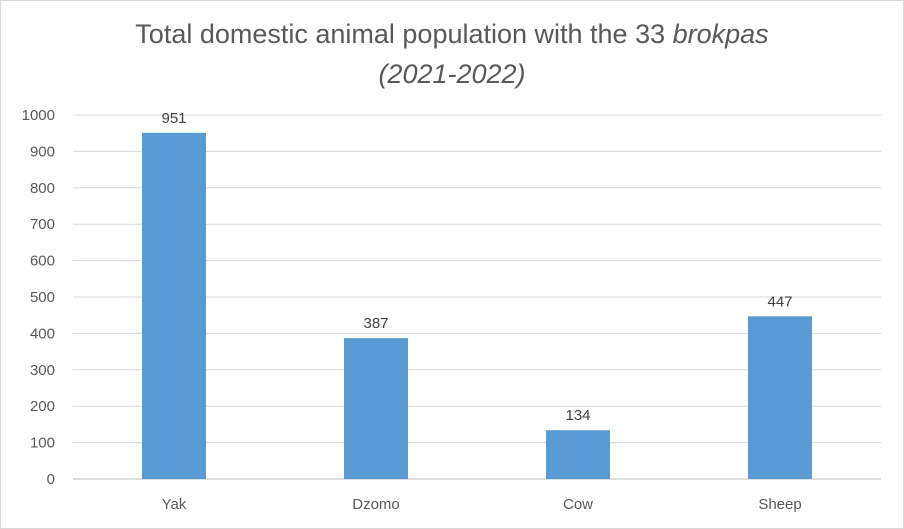 This screenshot has height=529, width=904. Describe the element at coordinates (42, 151) in the screenshot. I see `y-tick-label: 900` at that location.